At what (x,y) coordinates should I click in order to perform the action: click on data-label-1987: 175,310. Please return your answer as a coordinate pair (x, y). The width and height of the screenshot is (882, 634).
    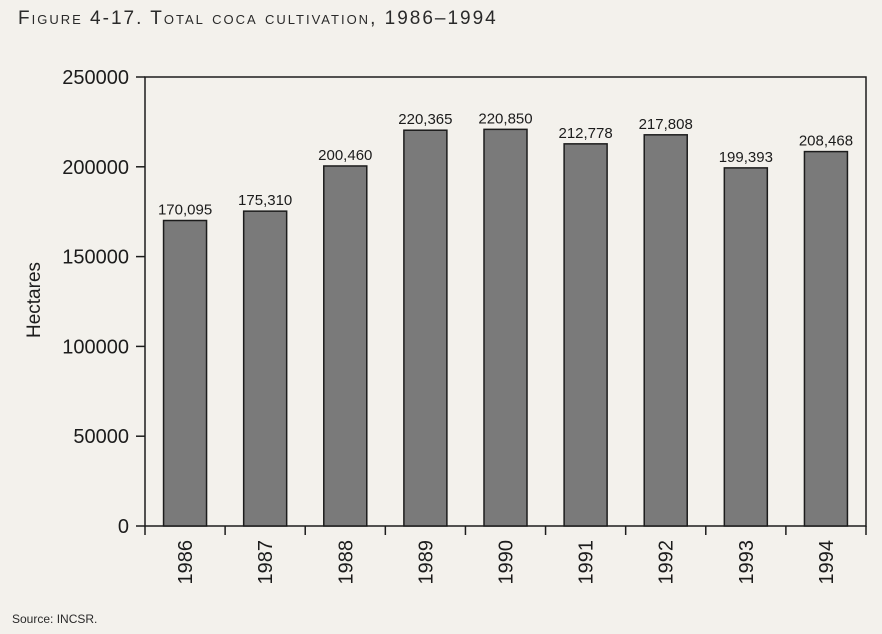
    Looking at the image, I should click on (265, 200).